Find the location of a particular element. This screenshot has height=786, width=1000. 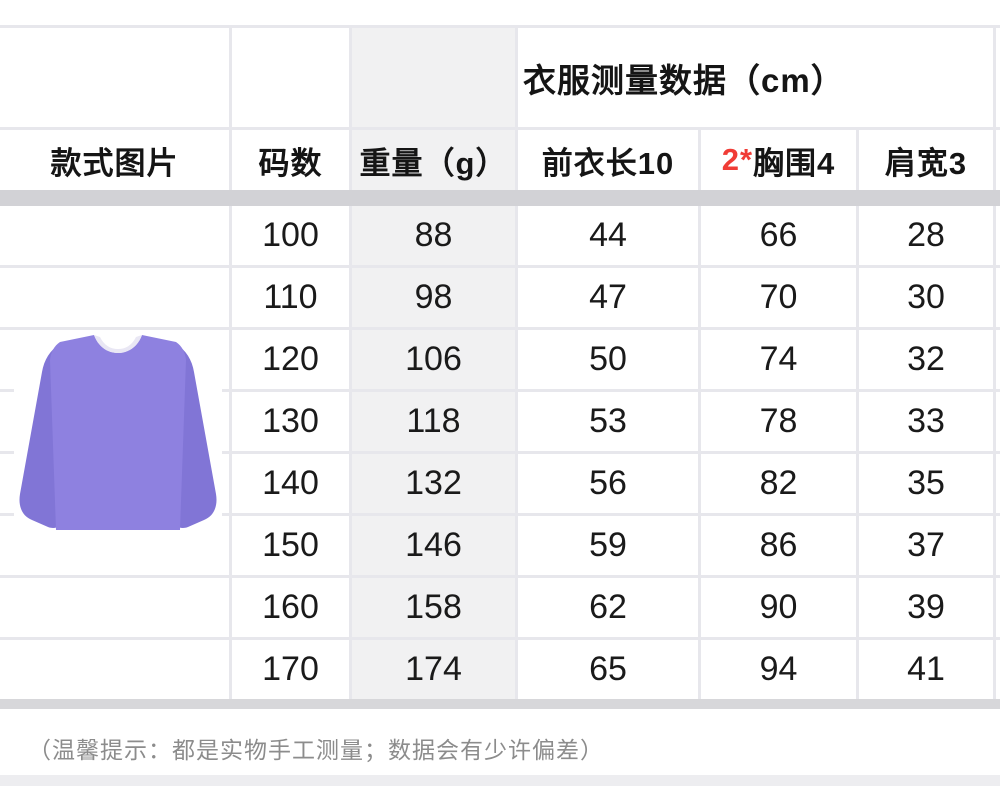

table-cell-chest: 90 is located at coordinates (778, 607).